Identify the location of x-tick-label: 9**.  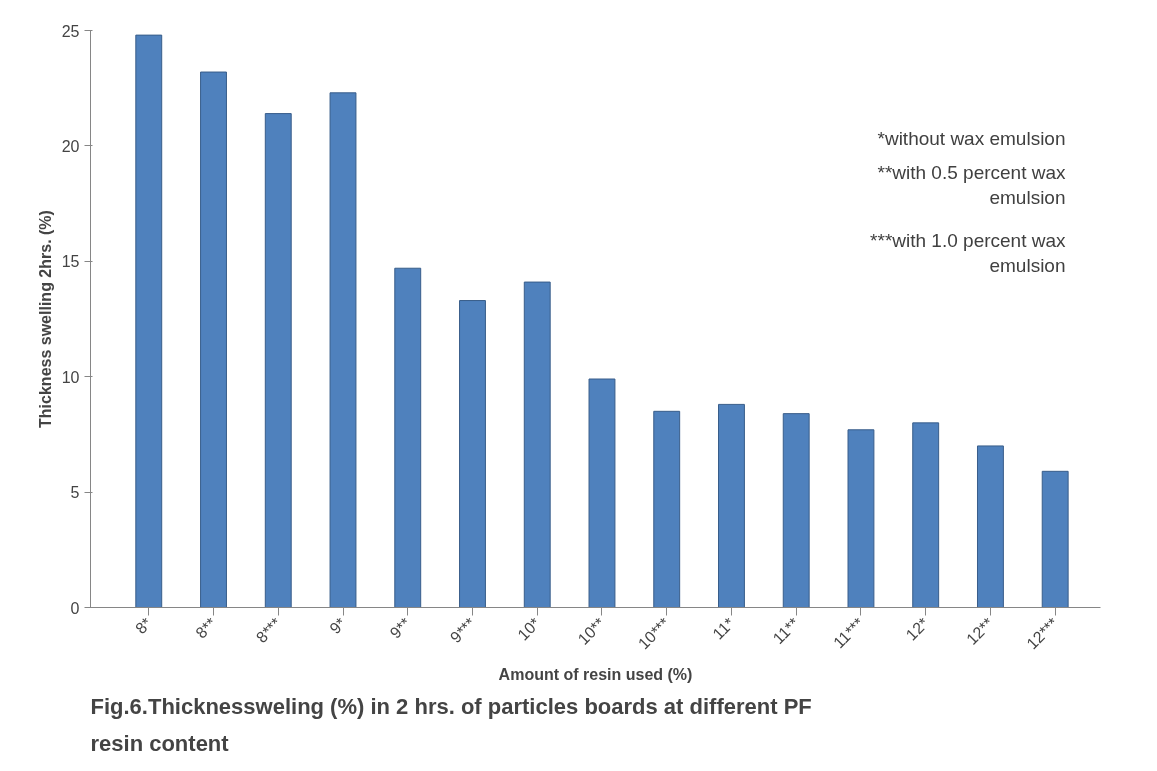
(400, 628).